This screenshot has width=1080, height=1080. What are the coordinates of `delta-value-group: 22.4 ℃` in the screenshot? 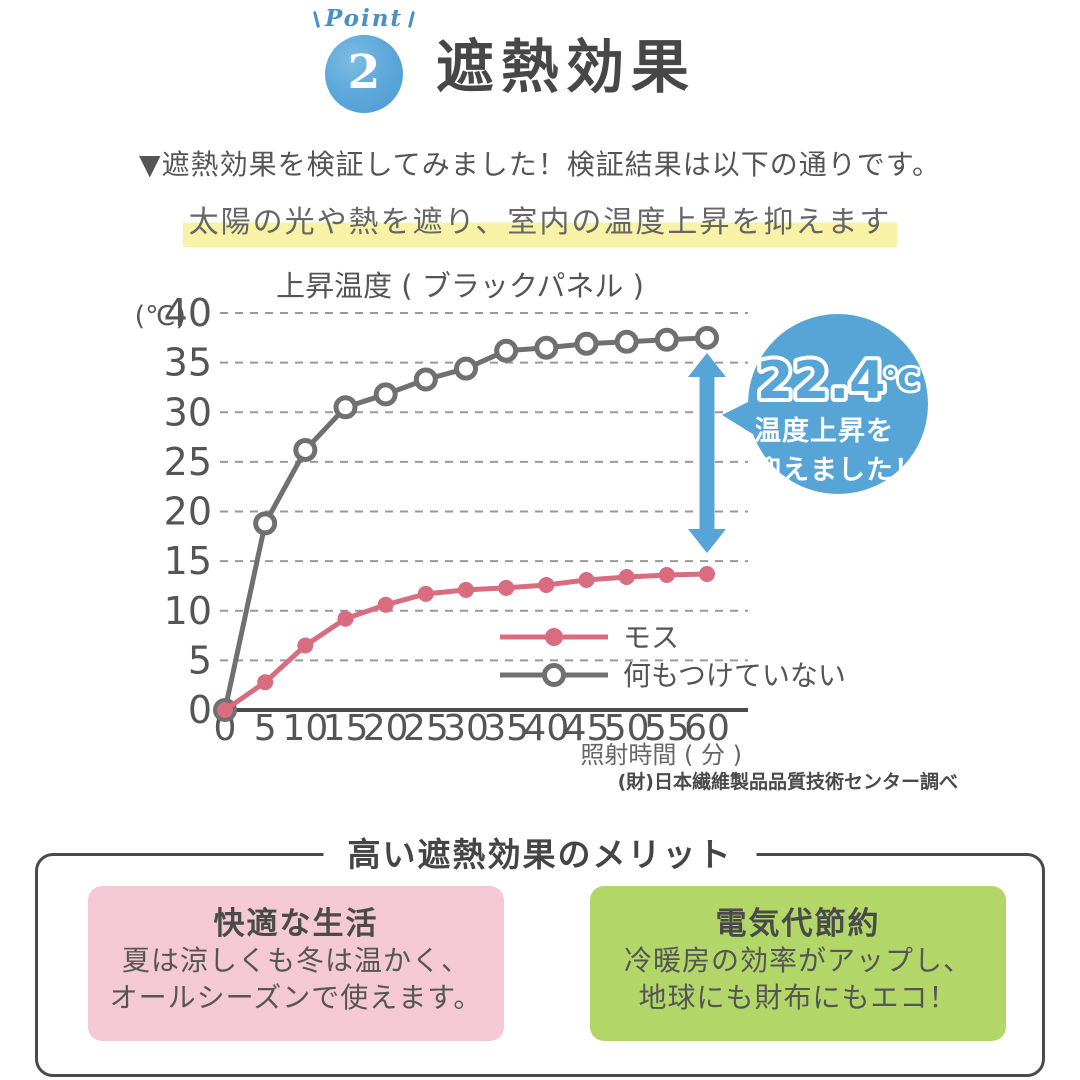 It's located at (838, 379).